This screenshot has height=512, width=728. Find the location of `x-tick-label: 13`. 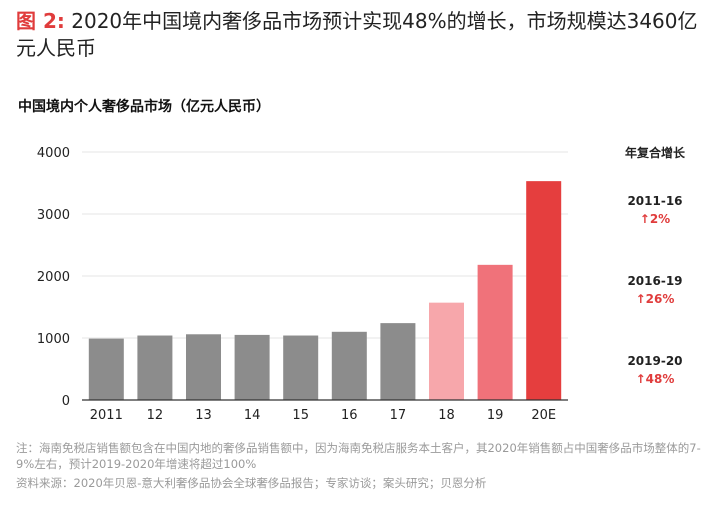

x-tick-label: 13 is located at coordinates (203, 415).